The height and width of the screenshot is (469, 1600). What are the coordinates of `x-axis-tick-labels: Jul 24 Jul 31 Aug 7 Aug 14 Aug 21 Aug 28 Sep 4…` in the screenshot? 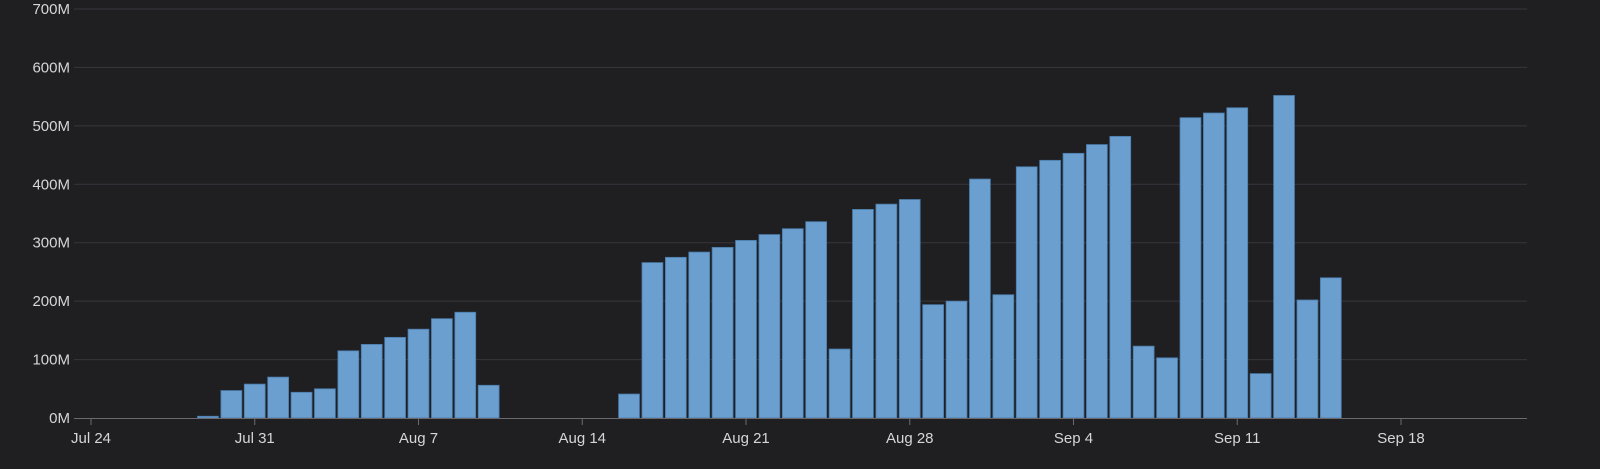 It's located at (748, 438).